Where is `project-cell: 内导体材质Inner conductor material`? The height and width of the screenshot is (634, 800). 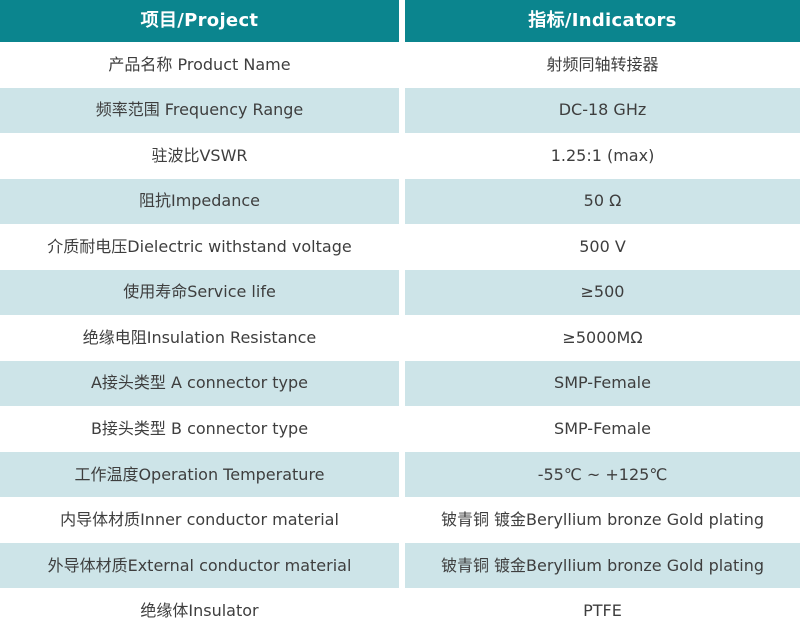 project-cell: 内导体材质Inner conductor material is located at coordinates (199, 520).